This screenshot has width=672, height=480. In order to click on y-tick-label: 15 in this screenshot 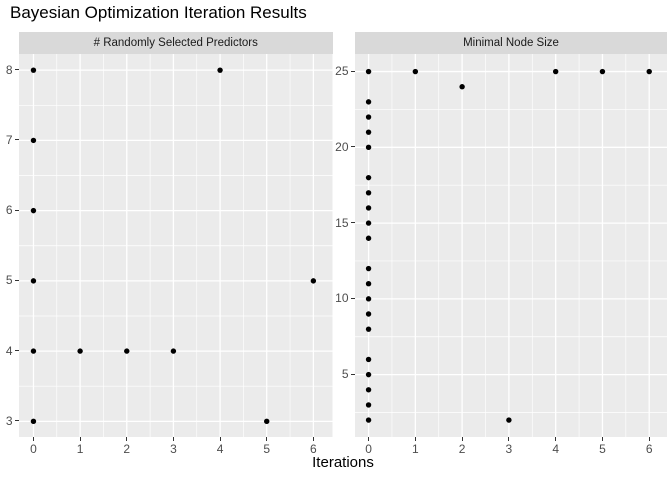, I will do `click(342, 222)`.